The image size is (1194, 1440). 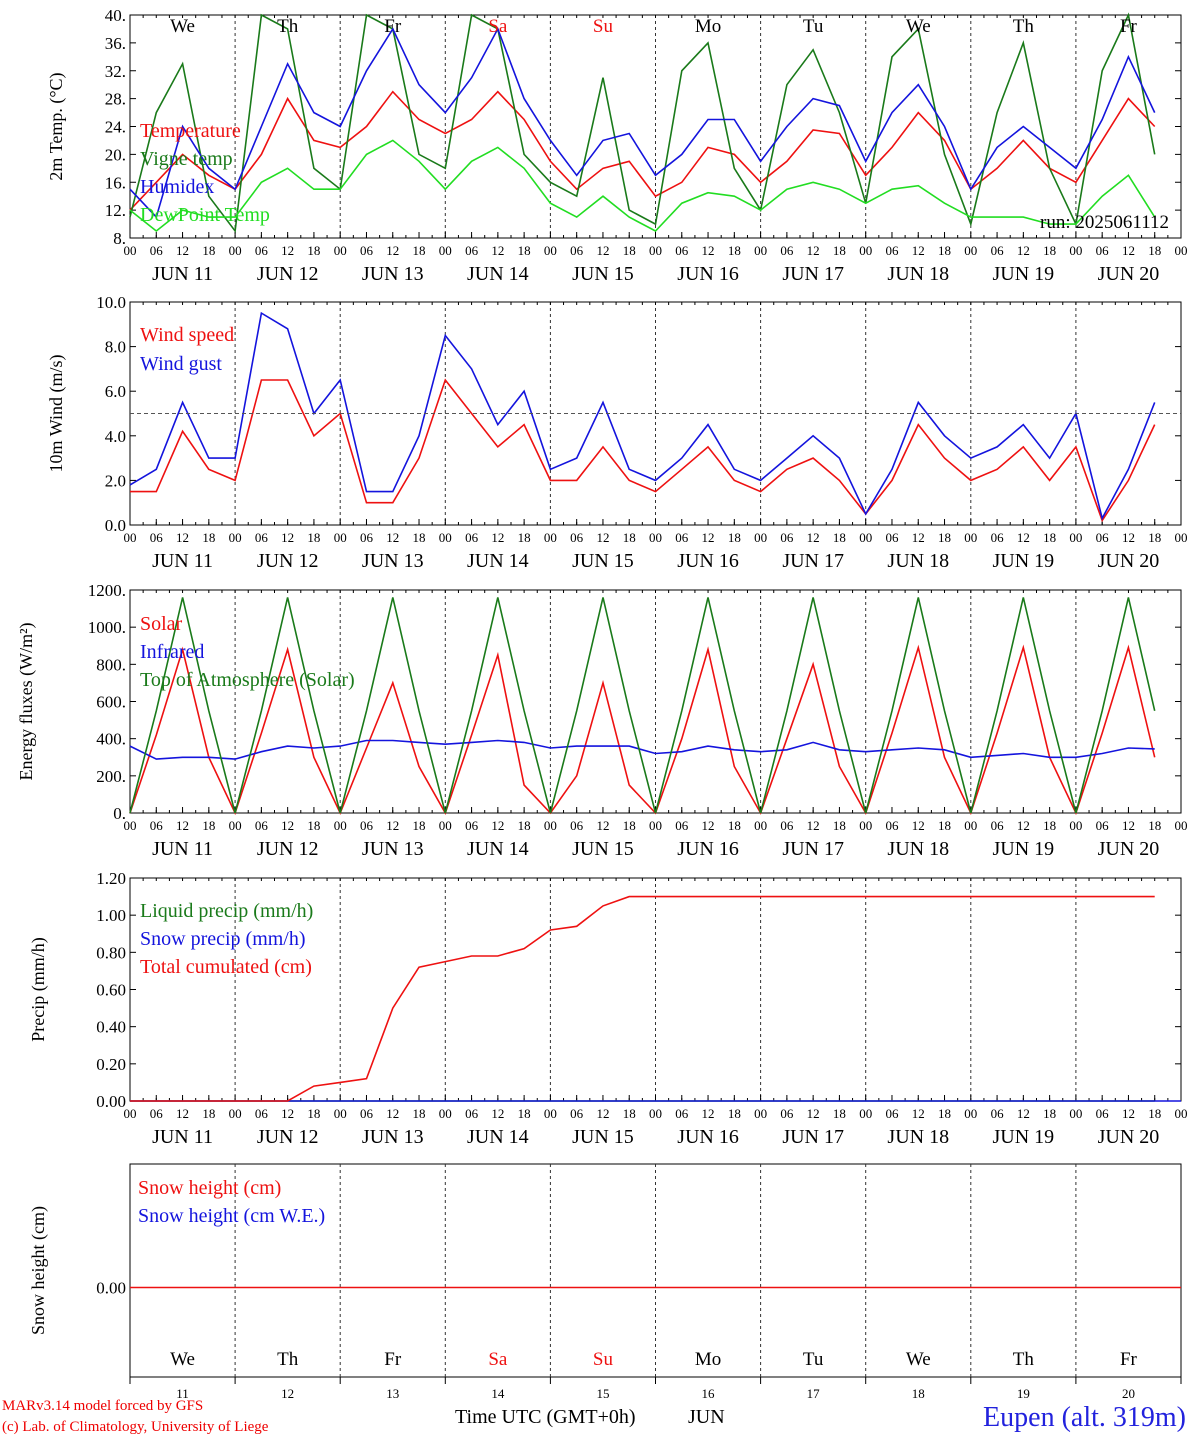 I want to click on legend-entry: Wind speed, so click(x=187, y=335).